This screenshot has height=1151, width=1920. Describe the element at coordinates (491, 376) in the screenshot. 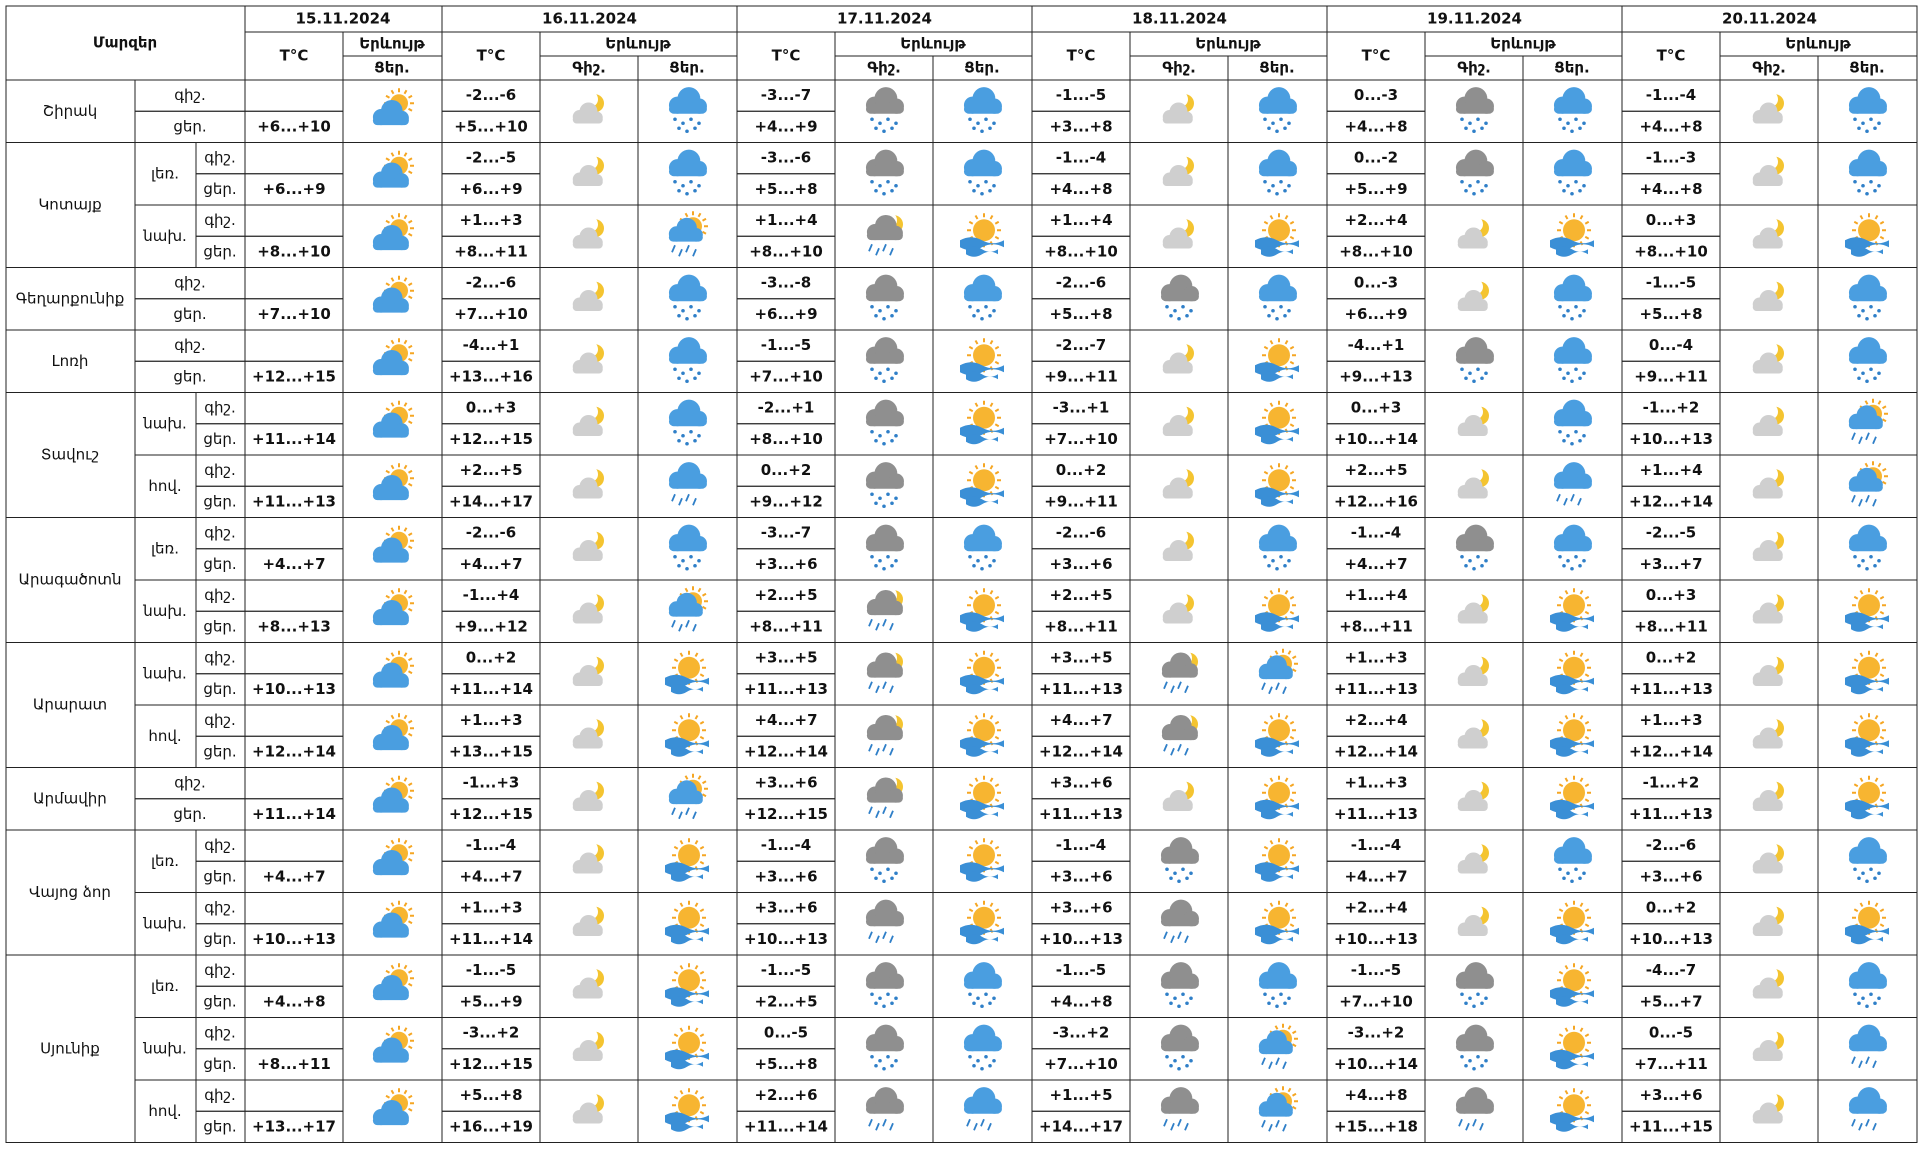

I see `temperature: +13...+16` at that location.